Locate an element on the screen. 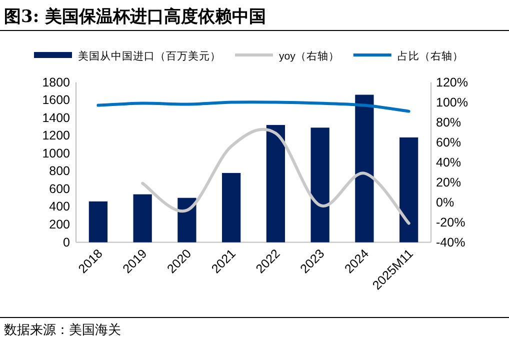 This screenshot has width=509, height=342. y-tick-label: 400 is located at coordinates (59, 207).